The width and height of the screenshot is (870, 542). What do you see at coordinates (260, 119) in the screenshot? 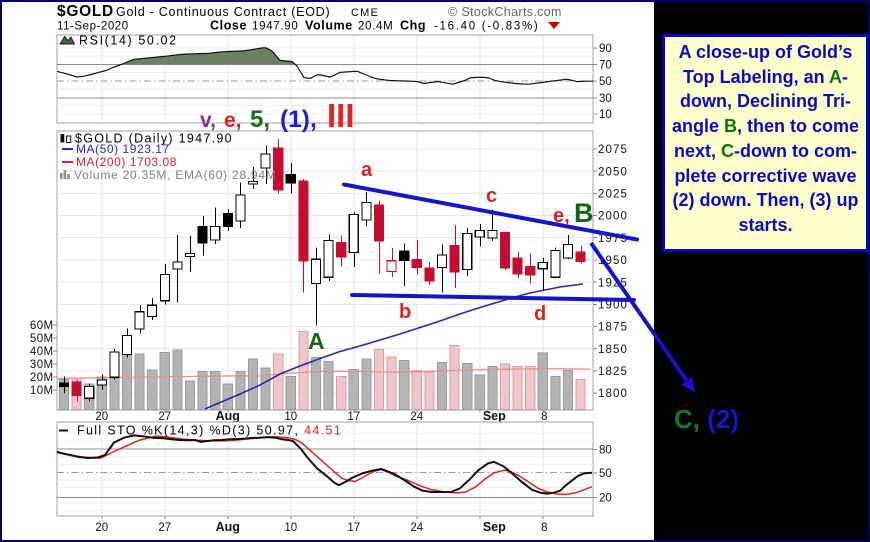
I see `svg-text: 5,` at bounding box center [260, 119].